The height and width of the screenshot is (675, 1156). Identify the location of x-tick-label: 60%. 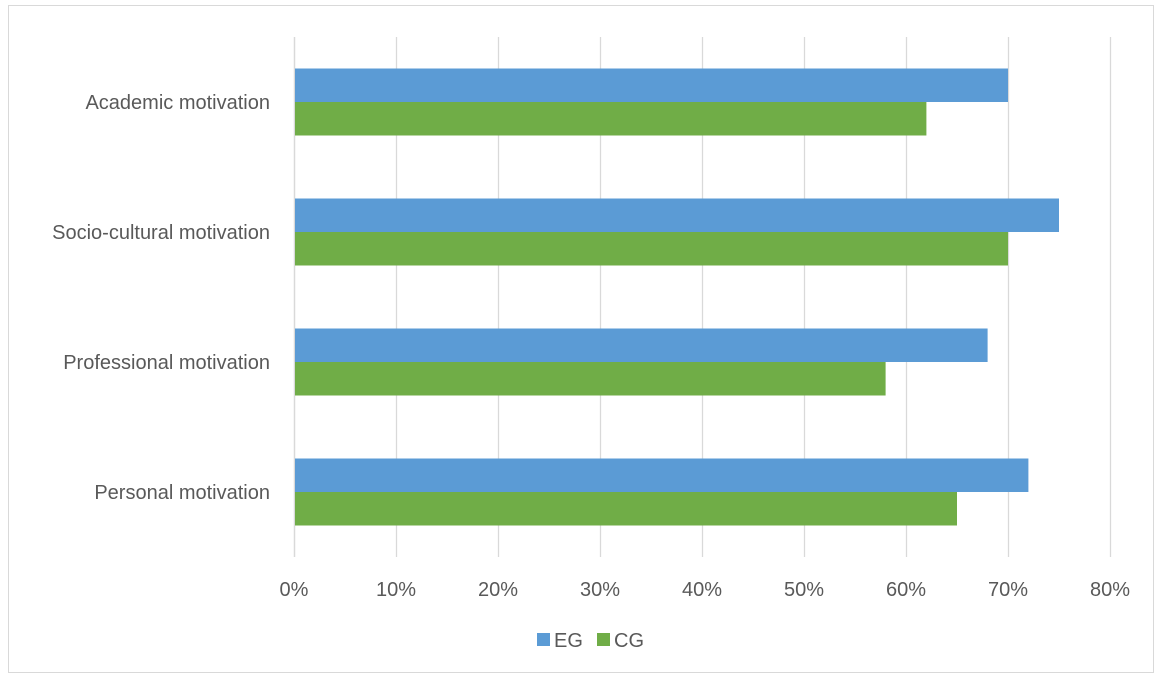
(906, 590).